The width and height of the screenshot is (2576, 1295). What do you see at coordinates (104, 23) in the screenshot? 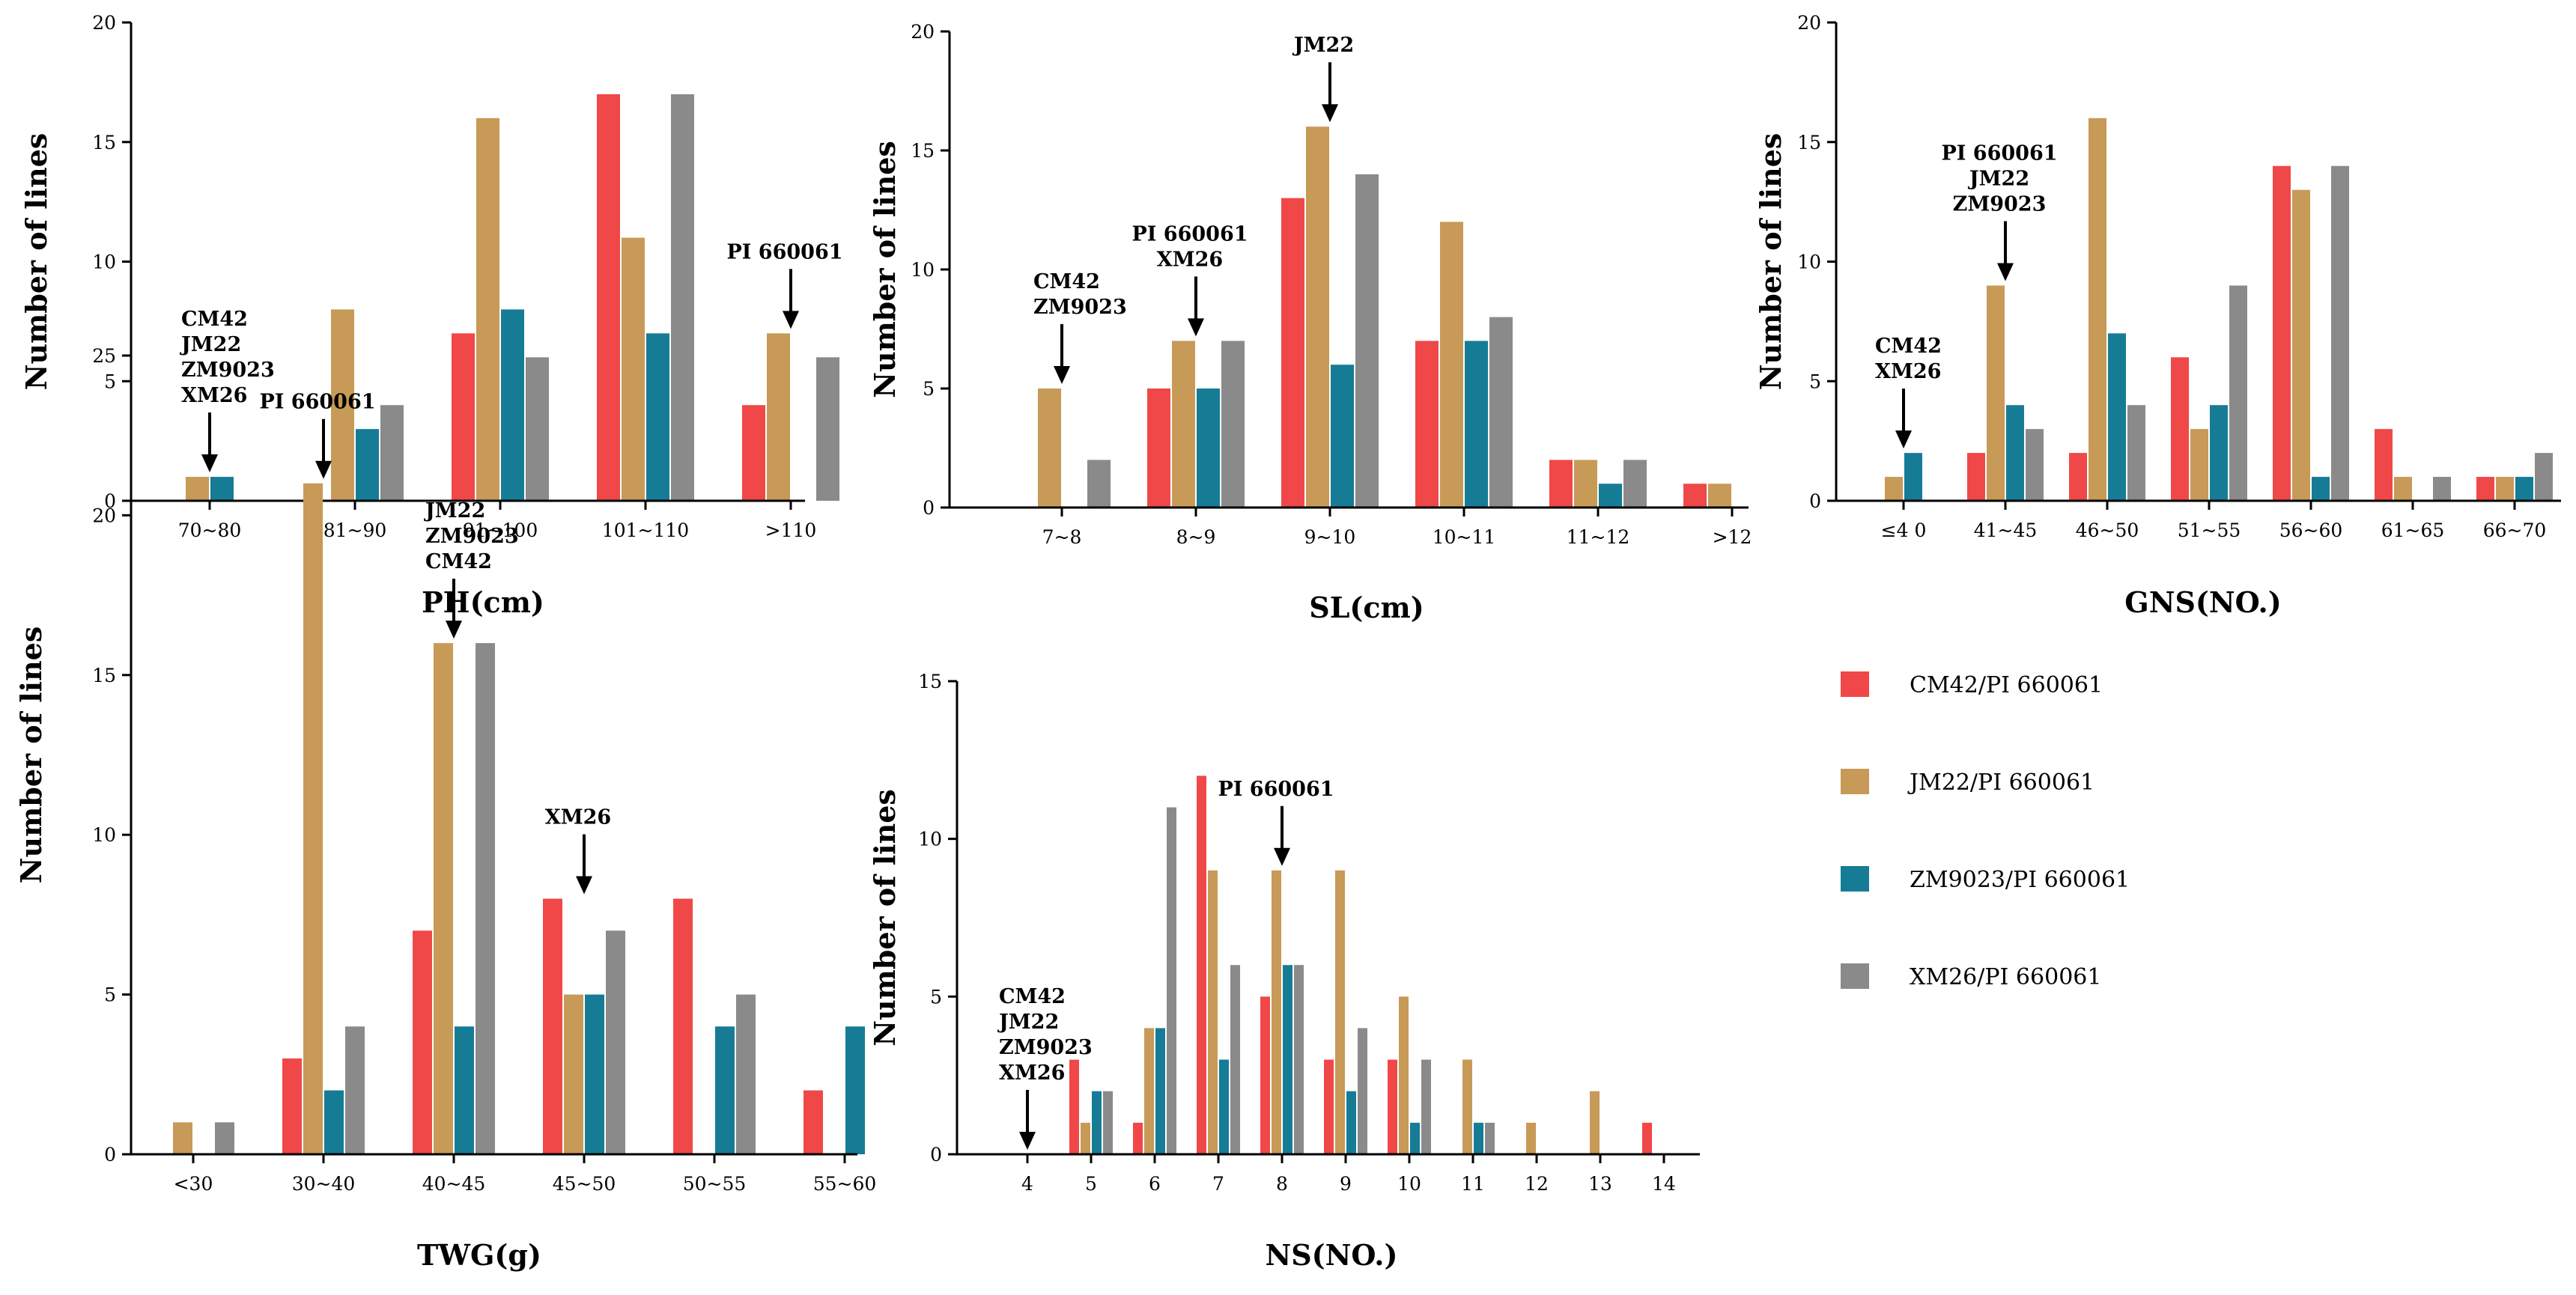
I see `y-tick-label: 20` at bounding box center [104, 23].